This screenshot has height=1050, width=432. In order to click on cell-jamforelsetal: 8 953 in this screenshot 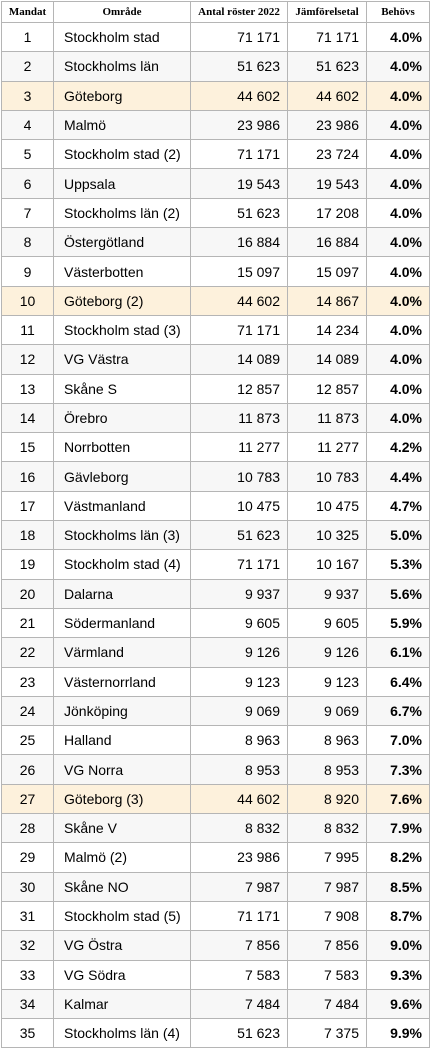, I will do `click(327, 769)`.